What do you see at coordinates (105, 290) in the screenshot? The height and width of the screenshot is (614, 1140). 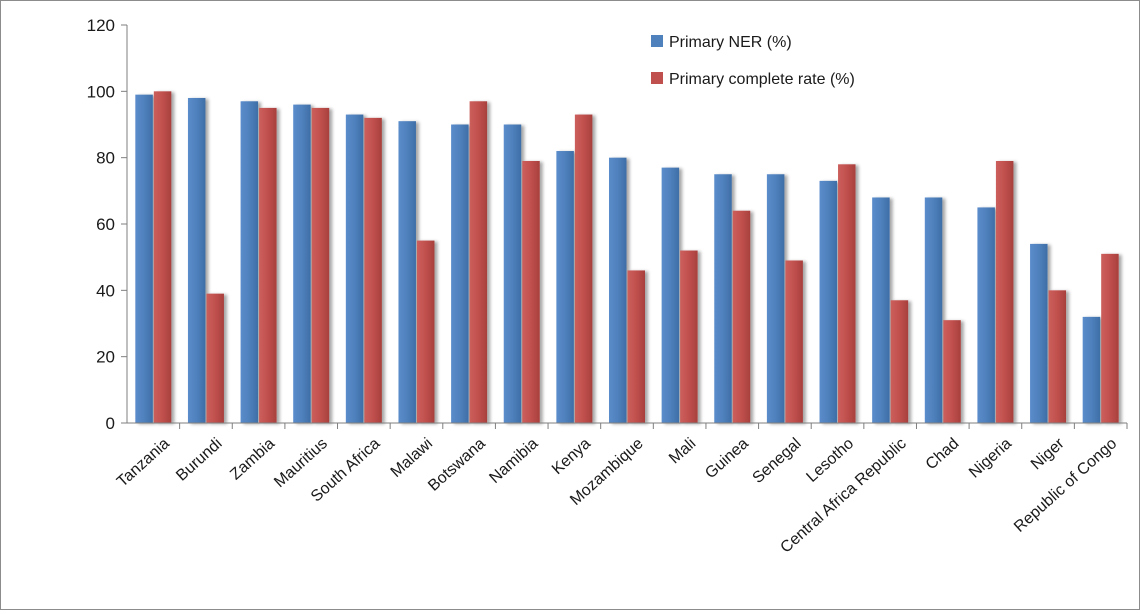 I see `y-tick-label: 40` at bounding box center [105, 290].